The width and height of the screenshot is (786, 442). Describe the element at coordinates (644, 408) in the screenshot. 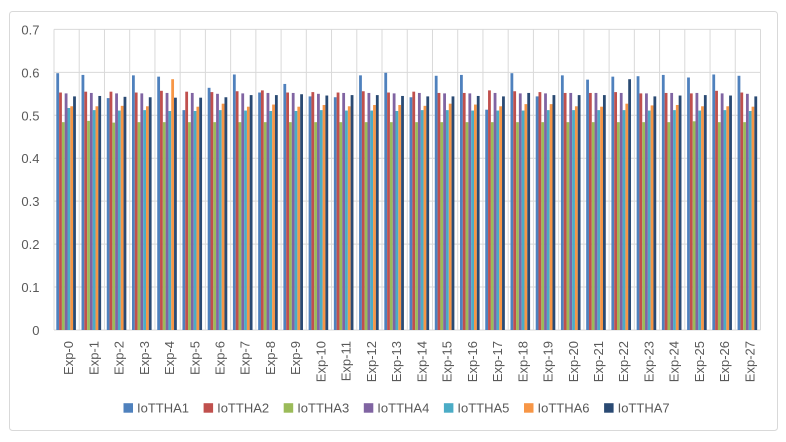

I see `svg-text: IoTTHA7` at that location.